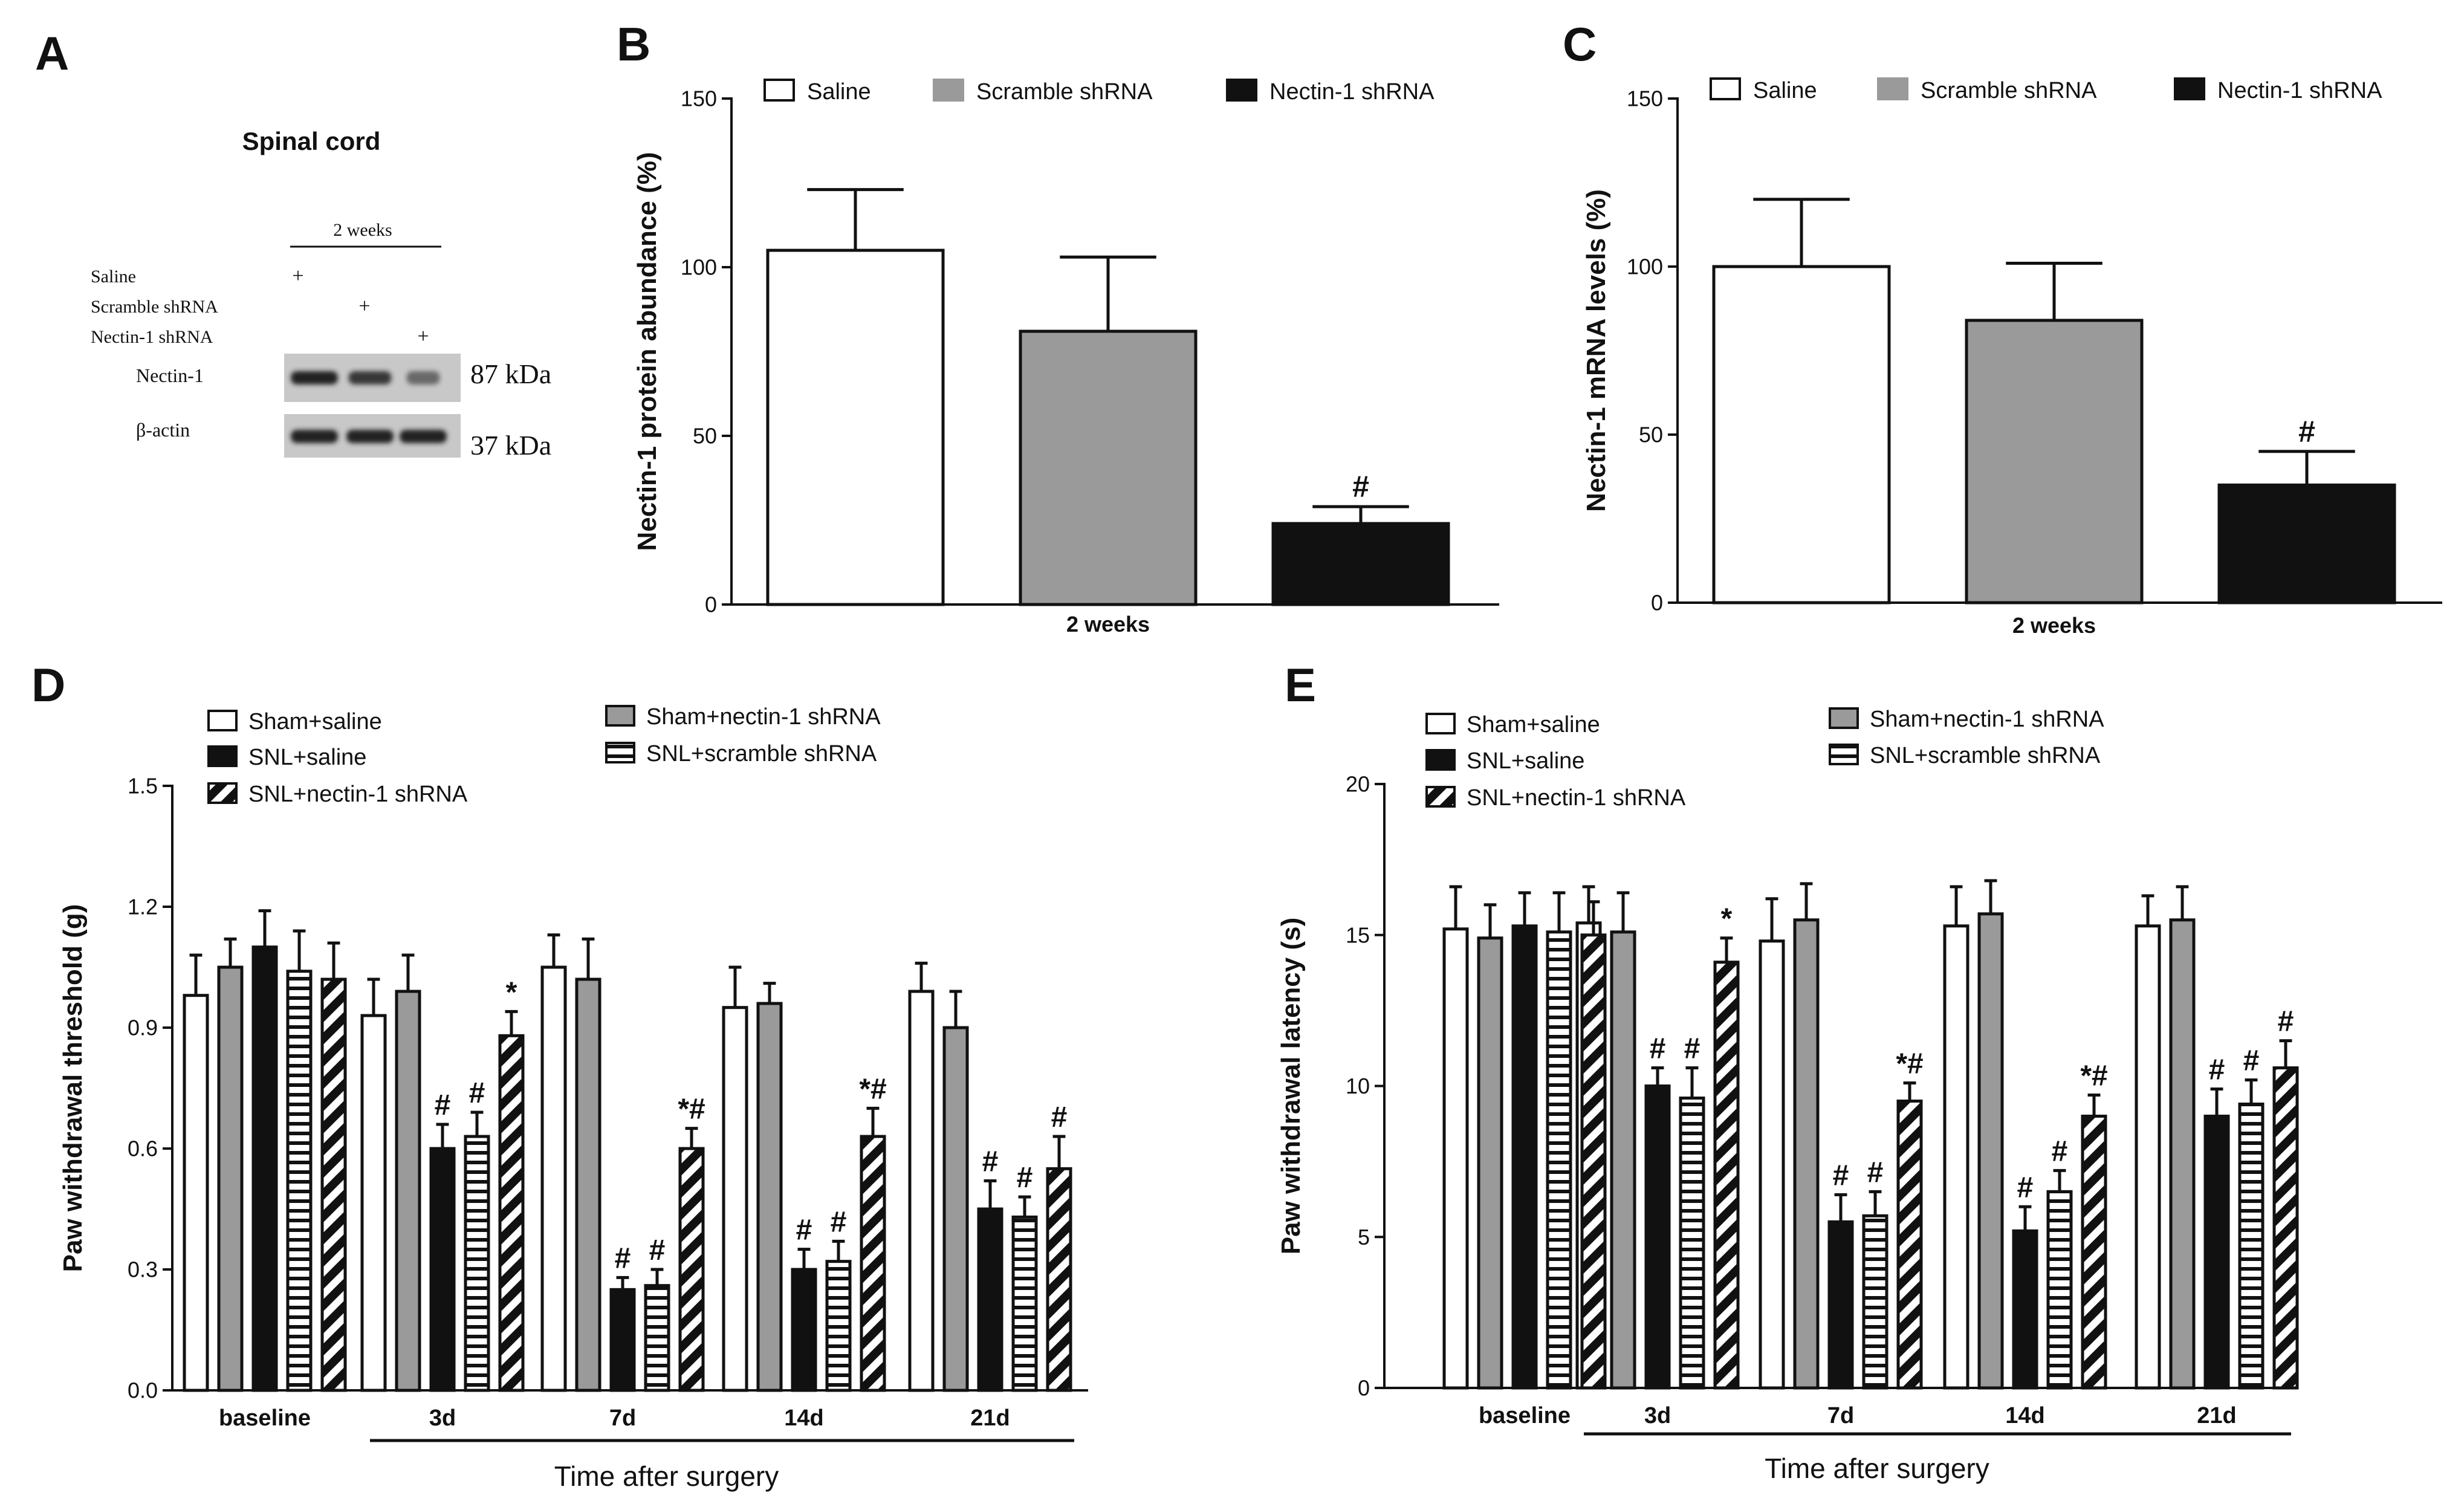  I want to click on y-axis-label: Paw withdrawal latency (s), so click(1291, 1086).